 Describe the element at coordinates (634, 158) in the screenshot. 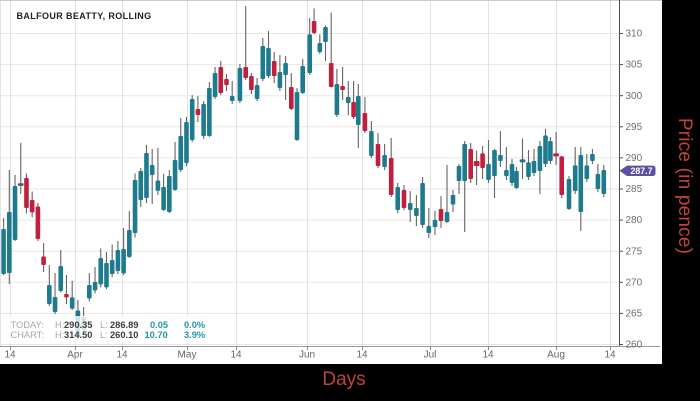

I see `svg-text: 290` at that location.